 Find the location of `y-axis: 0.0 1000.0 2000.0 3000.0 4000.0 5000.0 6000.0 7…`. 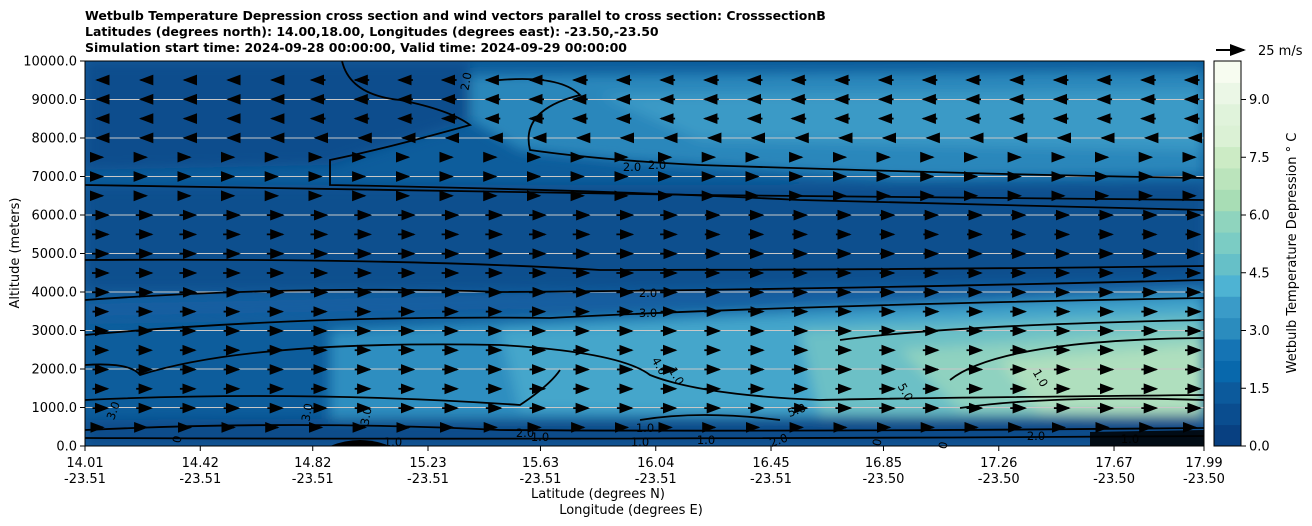

y-axis: 0.0 1000.0 2000.0 3000.0 4000.0 5000.0 6000.0 7… is located at coordinates (54, 255).